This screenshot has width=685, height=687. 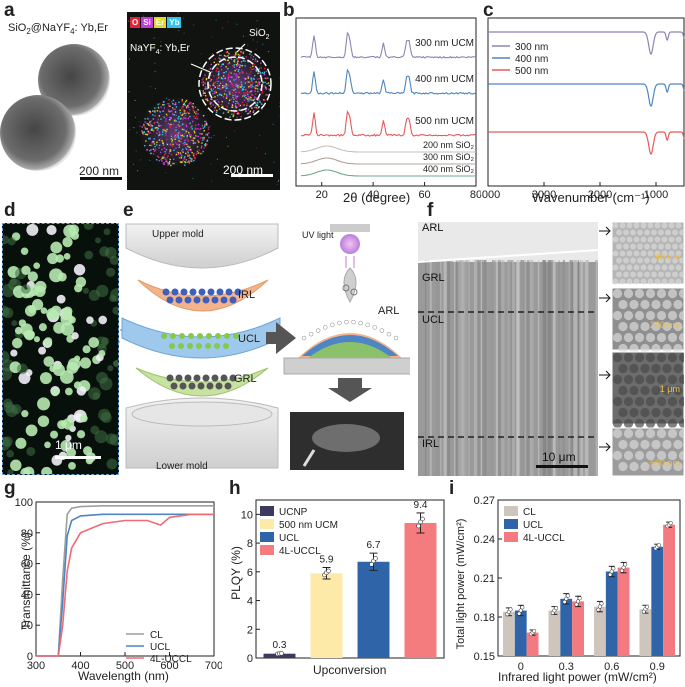 What do you see at coordinates (531, 71) in the screenshot?
I see `ftir-legend-label: 500 nm` at bounding box center [531, 71].